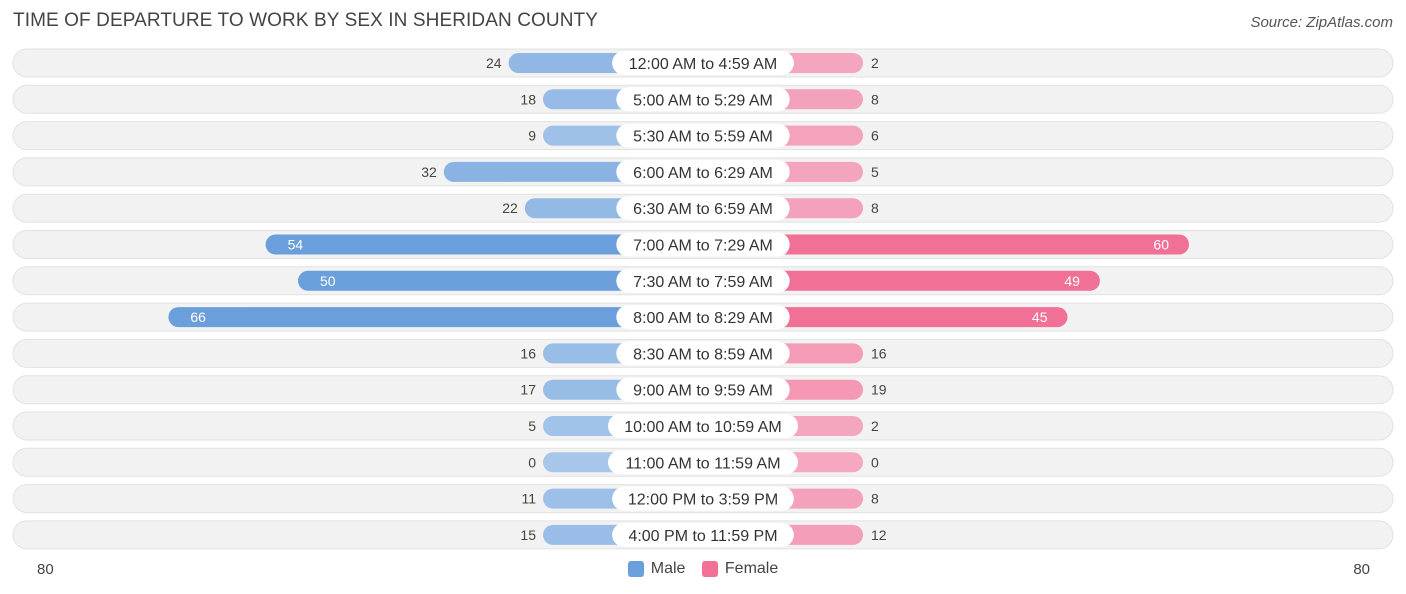  Describe the element at coordinates (528, 353) in the screenshot. I see `value-label-male: 16` at that location.